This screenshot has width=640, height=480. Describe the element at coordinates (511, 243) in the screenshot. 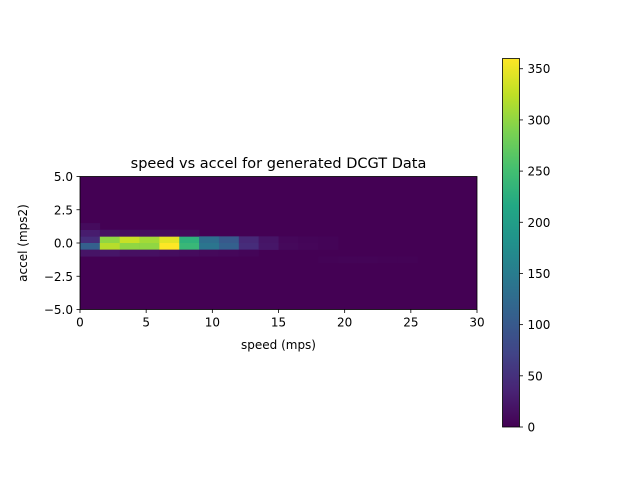

I see `colorbar-gradient` at that location.